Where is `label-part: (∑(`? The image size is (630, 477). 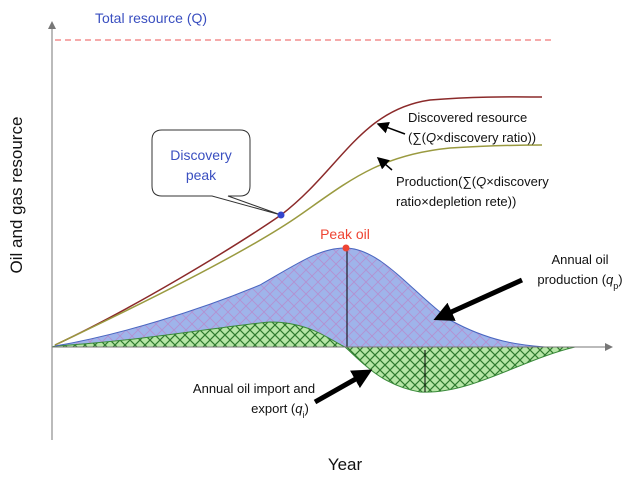
label-part: (∑( is located at coordinates (417, 137).